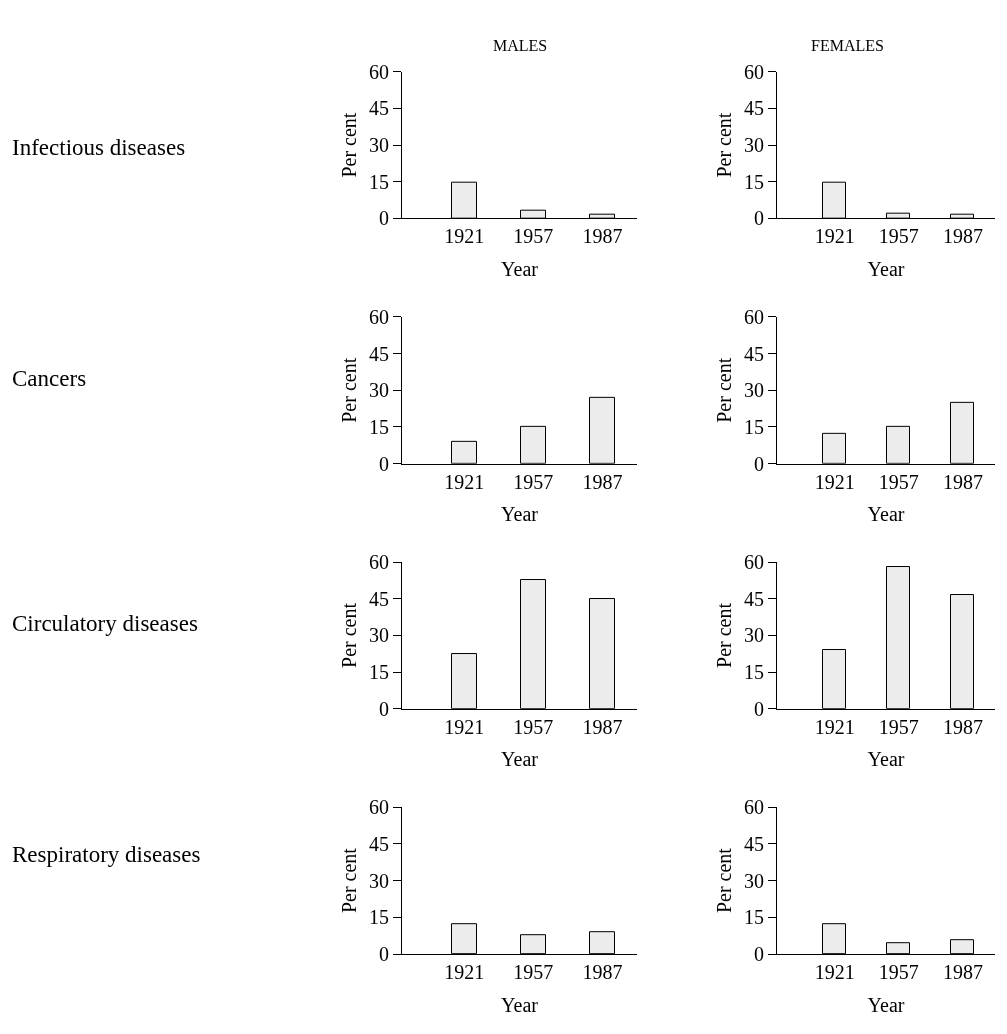 The height and width of the screenshot is (1034, 1007). I want to click on text: Cancers, so click(49, 378).